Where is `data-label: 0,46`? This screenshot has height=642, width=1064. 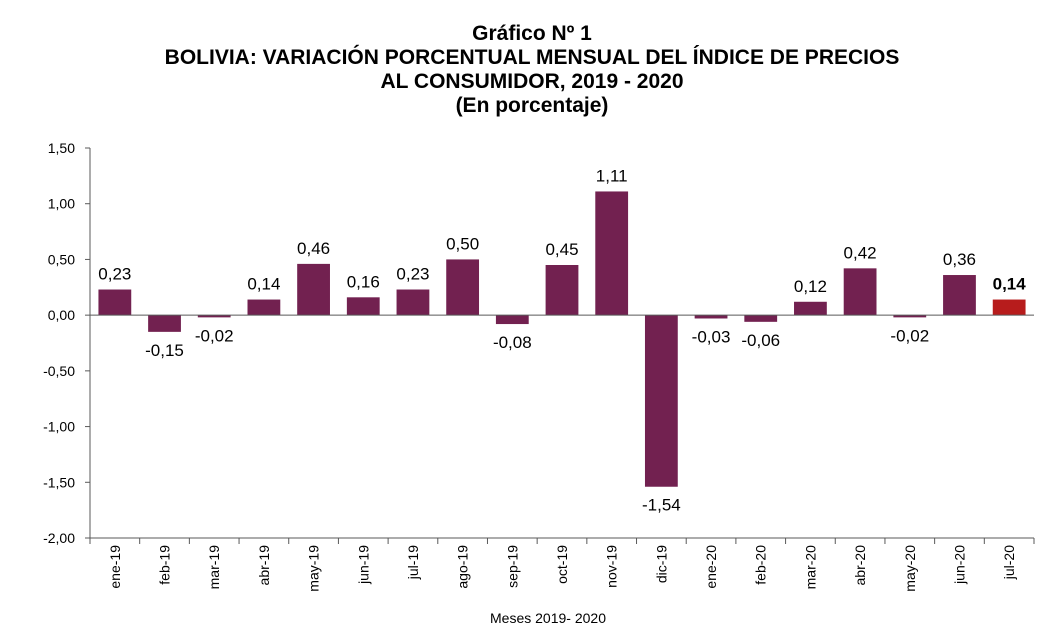
data-label: 0,46 is located at coordinates (313, 248).